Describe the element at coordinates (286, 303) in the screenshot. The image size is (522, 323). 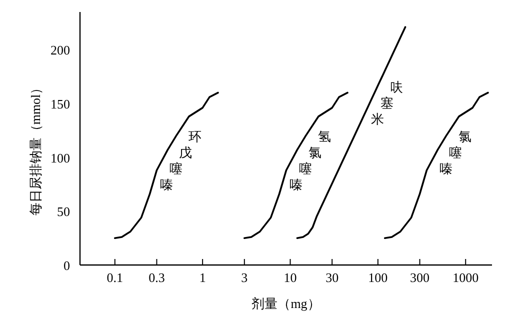
I see `x-axis-title: 剂量（mg）` at that location.